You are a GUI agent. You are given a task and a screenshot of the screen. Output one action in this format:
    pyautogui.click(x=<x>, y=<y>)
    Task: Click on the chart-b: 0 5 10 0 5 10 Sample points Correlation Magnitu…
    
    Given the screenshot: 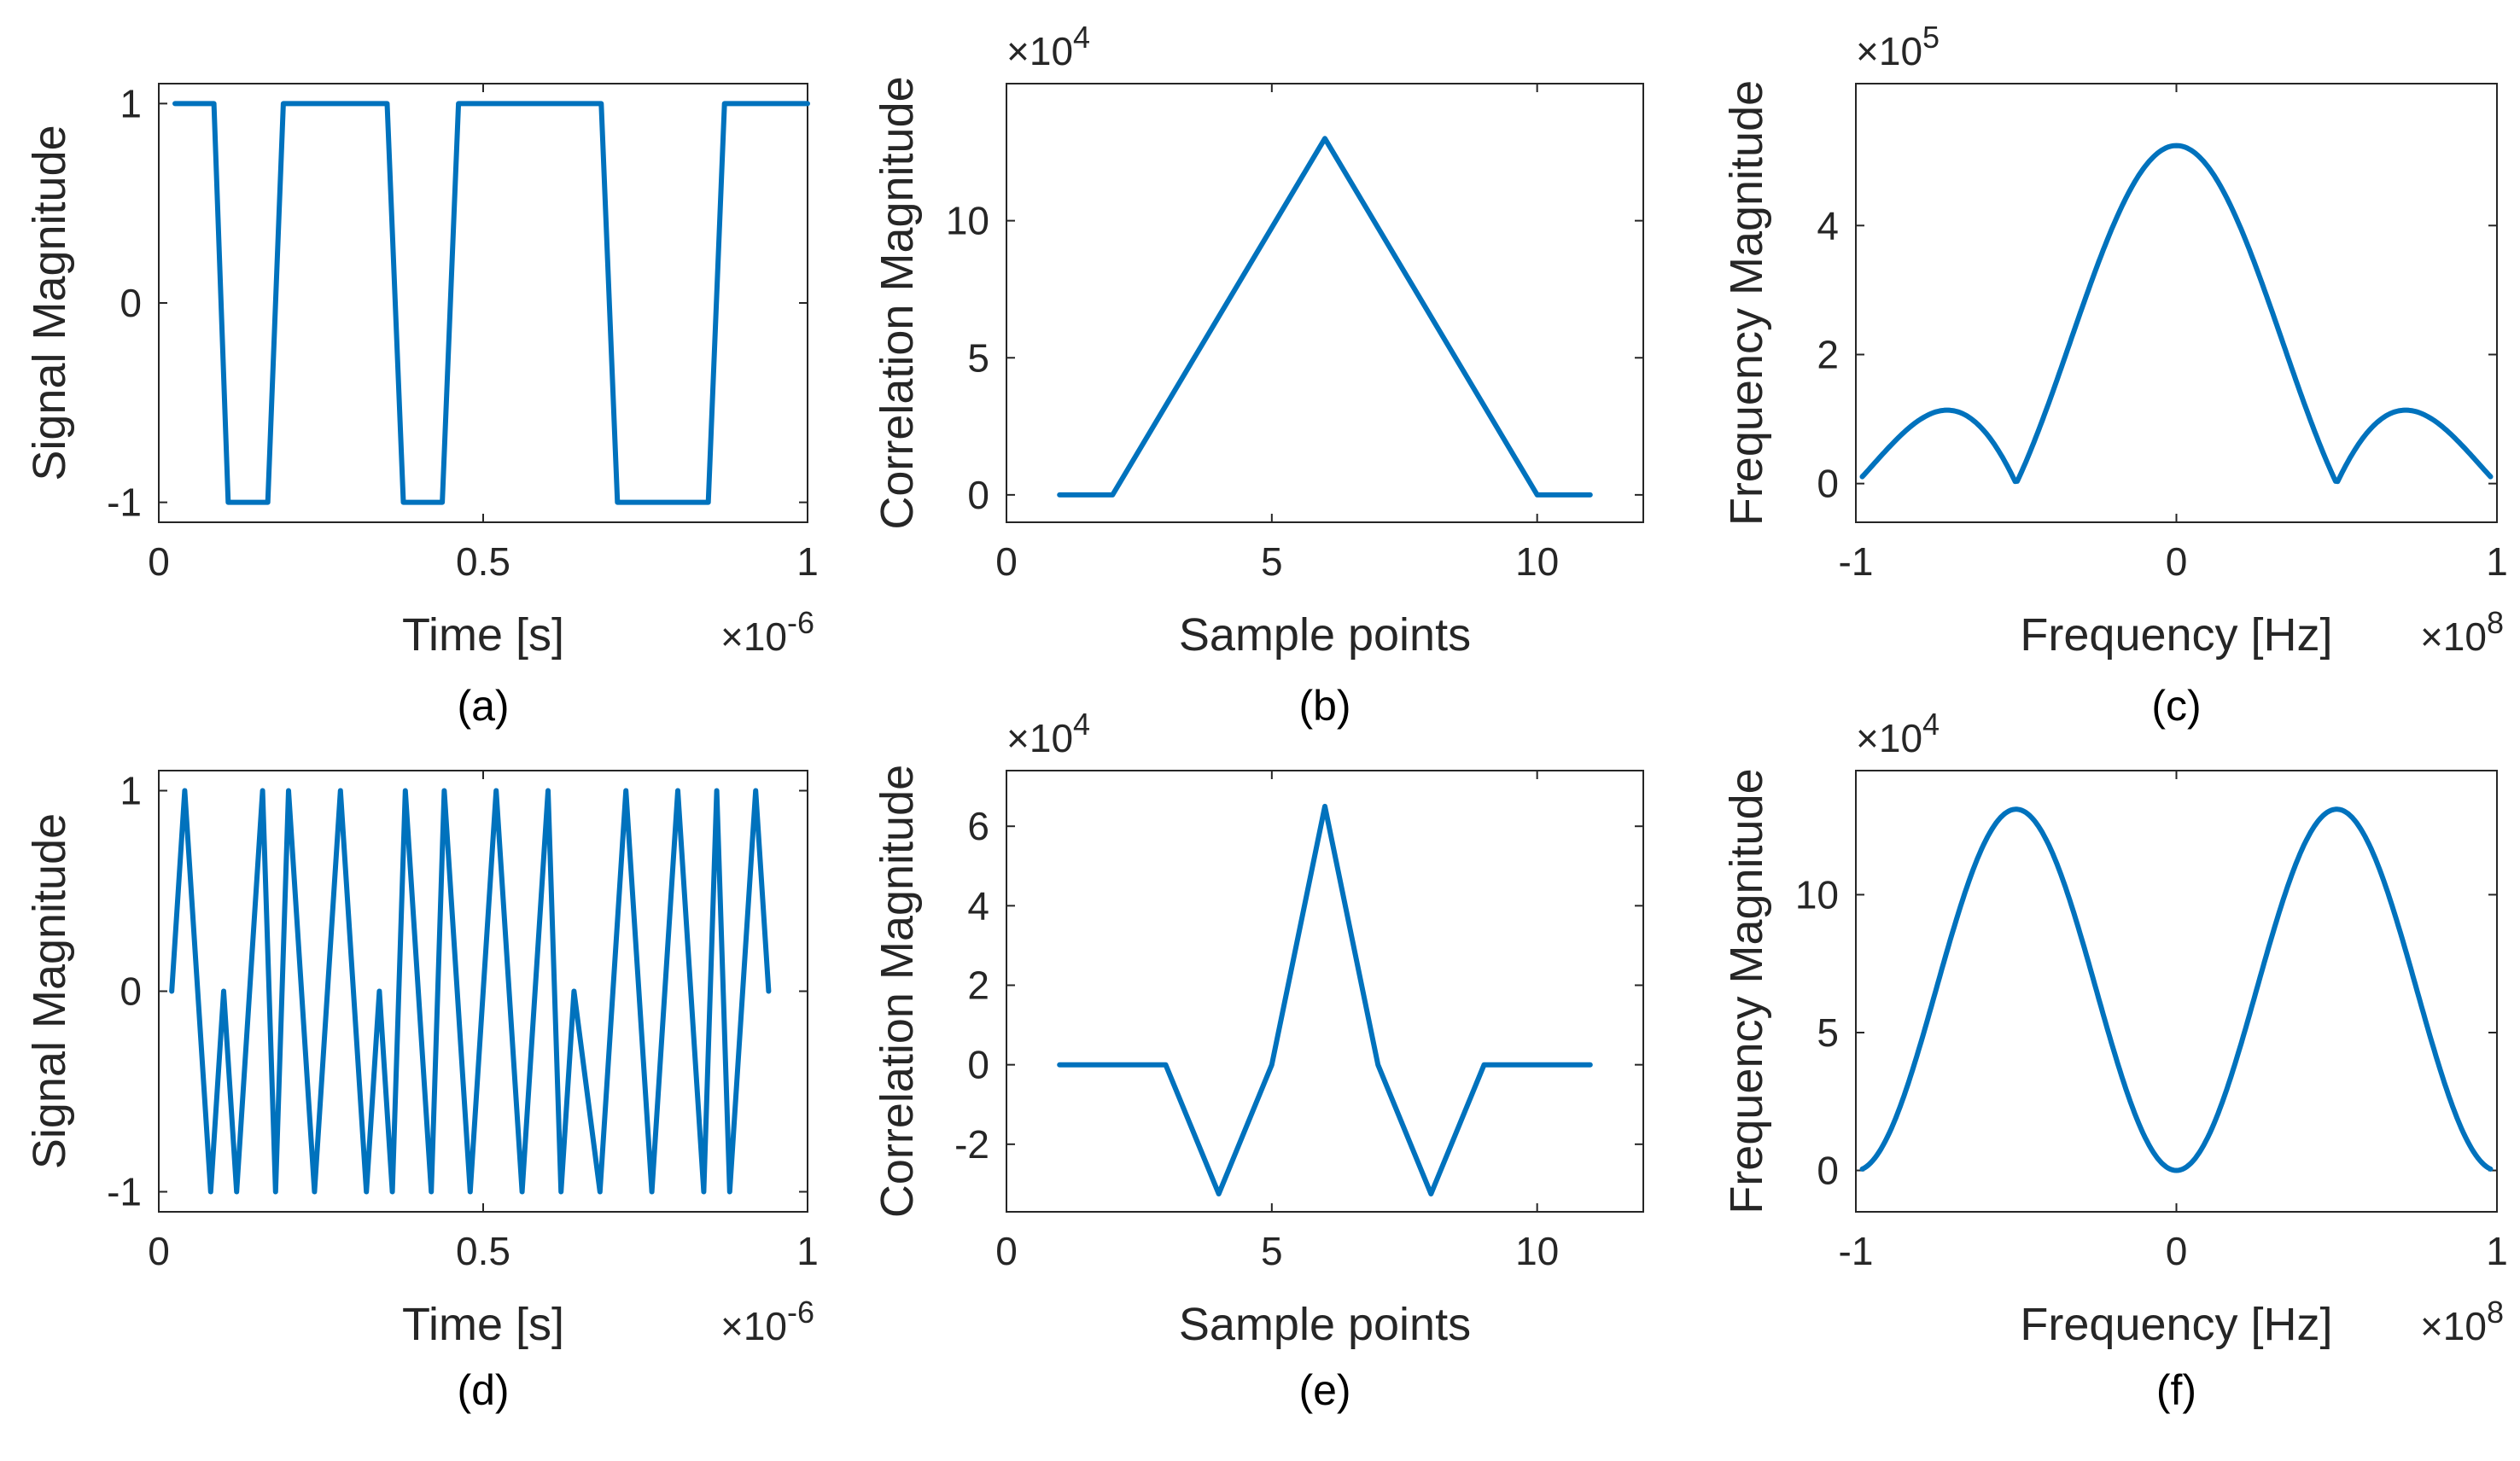 What is the action you would take?
    pyautogui.click(x=1258, y=375)
    